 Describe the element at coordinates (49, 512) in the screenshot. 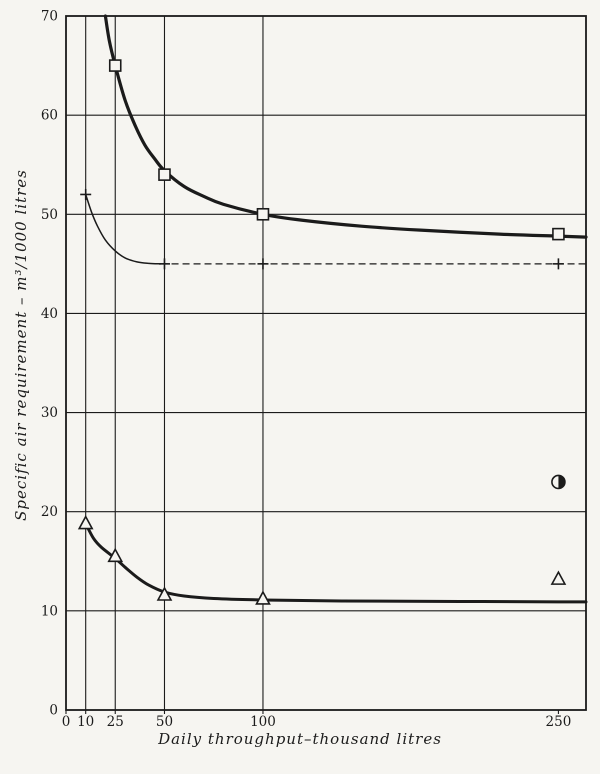

I see `y-tick-label: 20` at that location.